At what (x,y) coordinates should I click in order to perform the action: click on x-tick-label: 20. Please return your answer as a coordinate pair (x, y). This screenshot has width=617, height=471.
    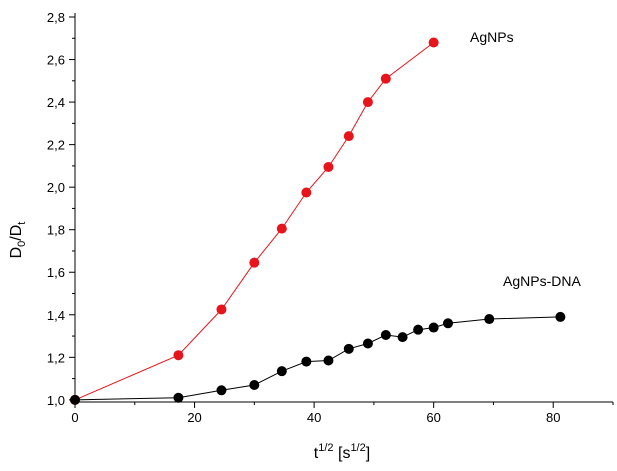
    Looking at the image, I should click on (194, 417).